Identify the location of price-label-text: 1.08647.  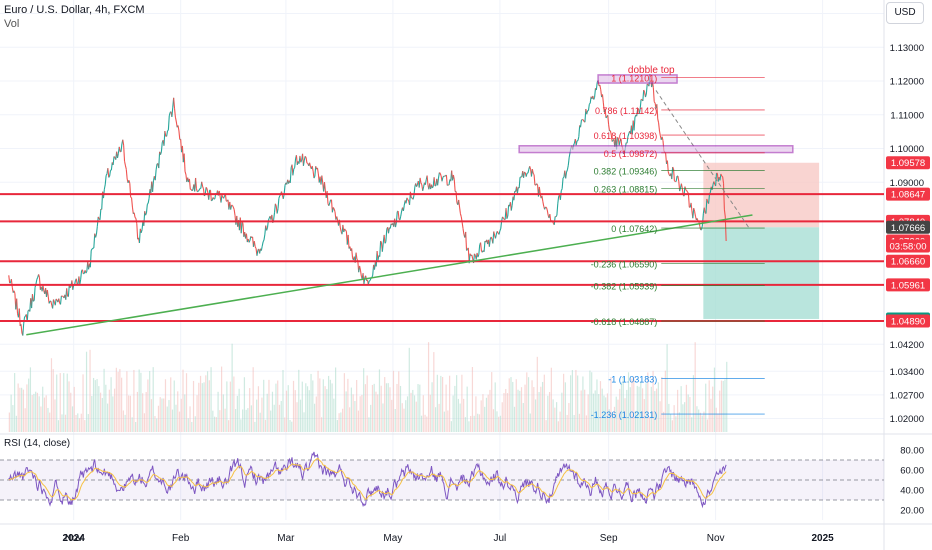
(908, 195).